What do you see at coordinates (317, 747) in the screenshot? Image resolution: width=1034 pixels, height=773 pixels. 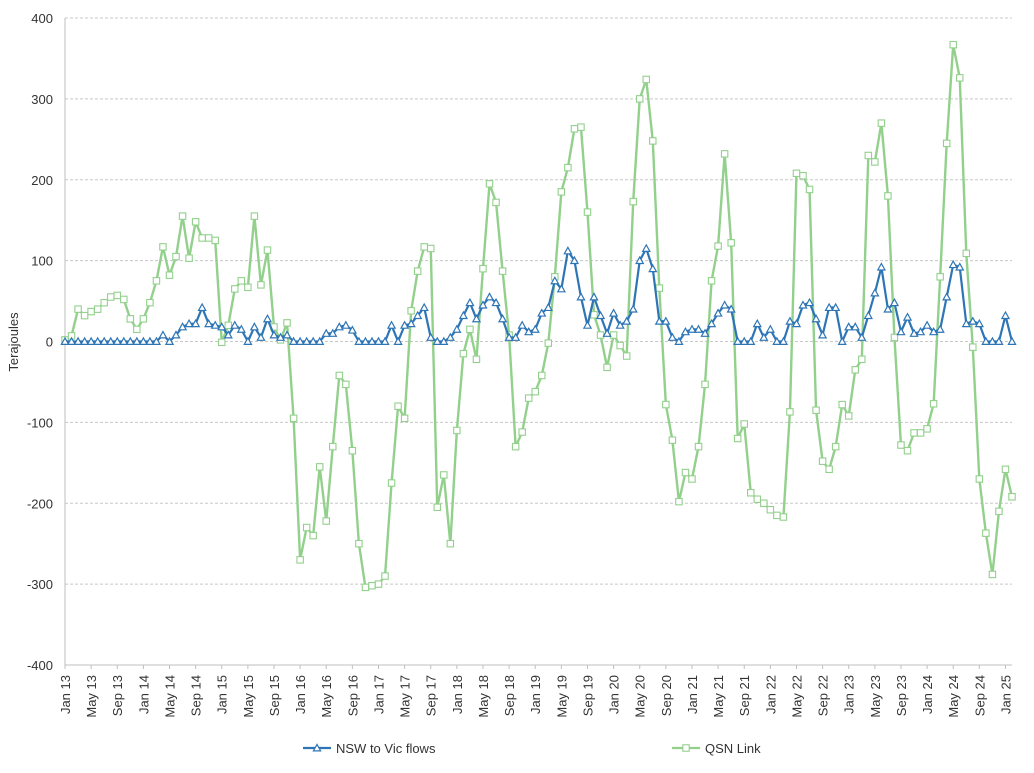 I see `legend-marker` at bounding box center [317, 747].